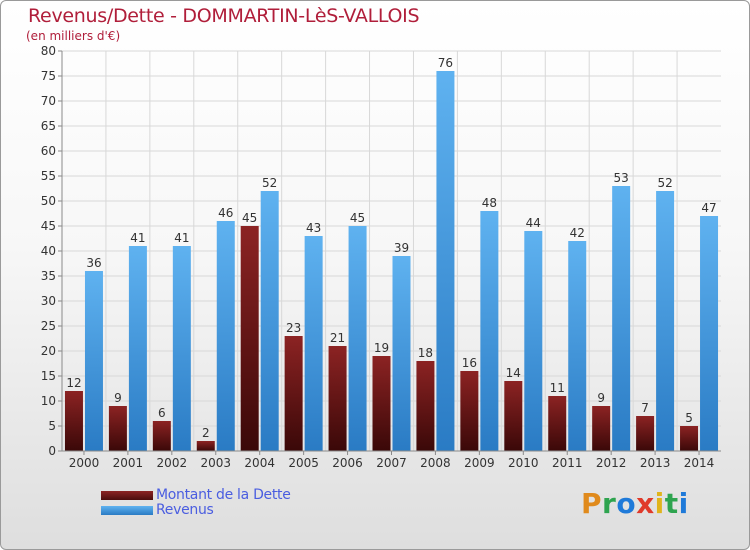 The height and width of the screenshot is (550, 750). Describe the element at coordinates (689, 418) in the screenshot. I see `data-label-dette: 5` at that location.